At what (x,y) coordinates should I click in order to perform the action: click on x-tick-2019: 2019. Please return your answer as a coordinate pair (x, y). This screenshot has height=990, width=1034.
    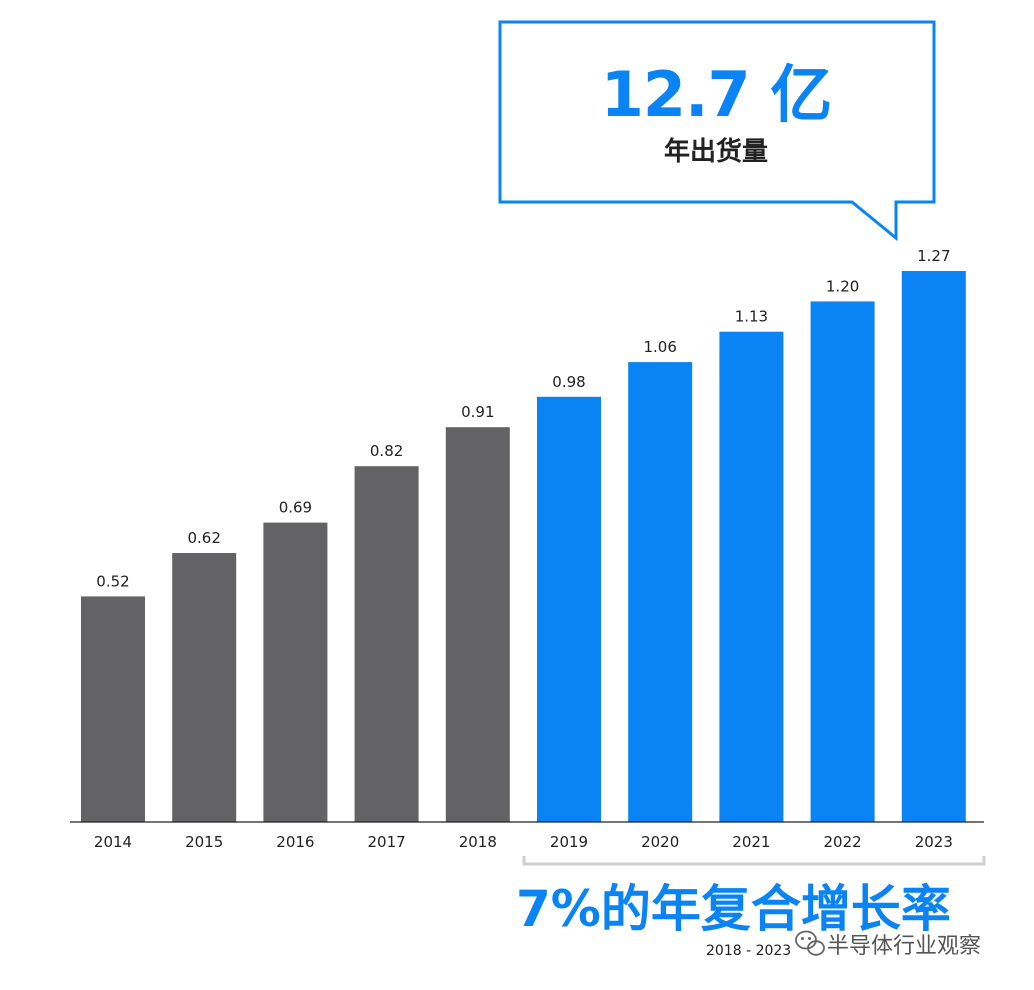
    Looking at the image, I should click on (569, 842).